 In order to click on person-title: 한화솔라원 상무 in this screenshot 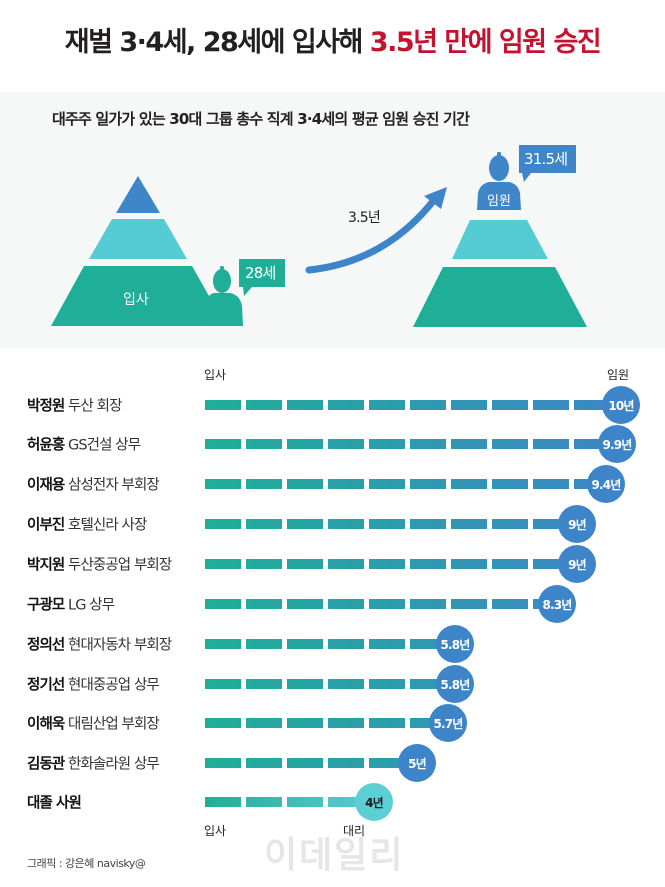, I will do `click(112, 764)`.